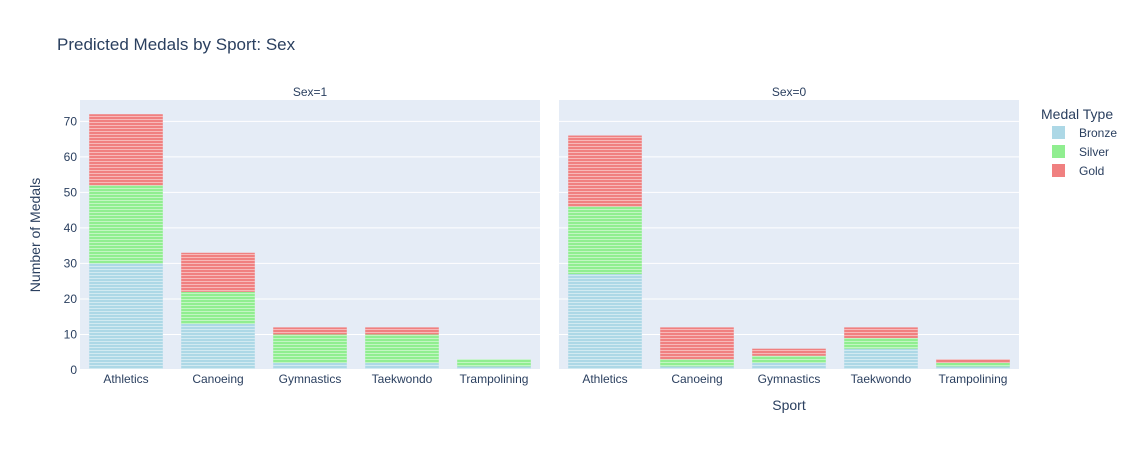  Describe the element at coordinates (1077, 114) in the screenshot. I see `legend-title: Medal Type` at that location.